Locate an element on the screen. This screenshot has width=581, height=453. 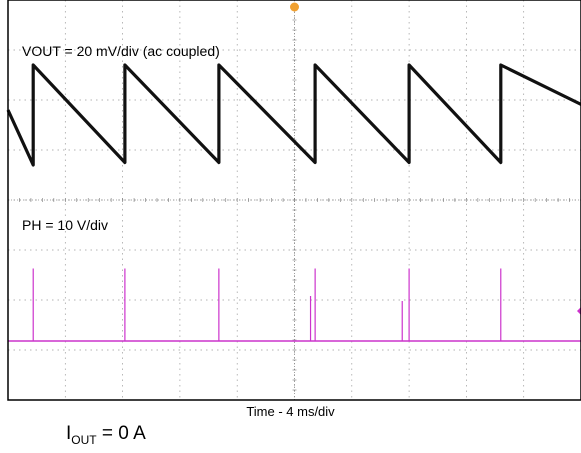
time-axis-caption: Time - 4 ms/div is located at coordinates (290, 411).